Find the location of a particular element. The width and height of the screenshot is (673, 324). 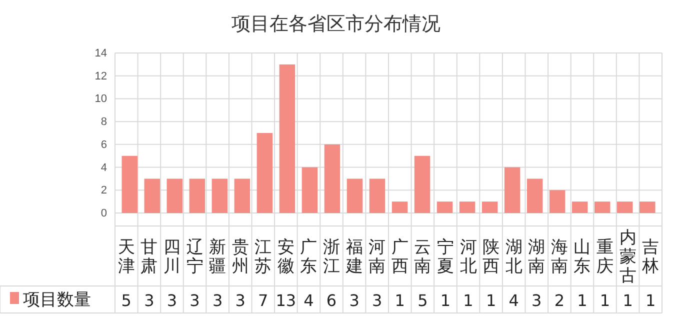

y-tick-label: 0 is located at coordinates (103, 214).